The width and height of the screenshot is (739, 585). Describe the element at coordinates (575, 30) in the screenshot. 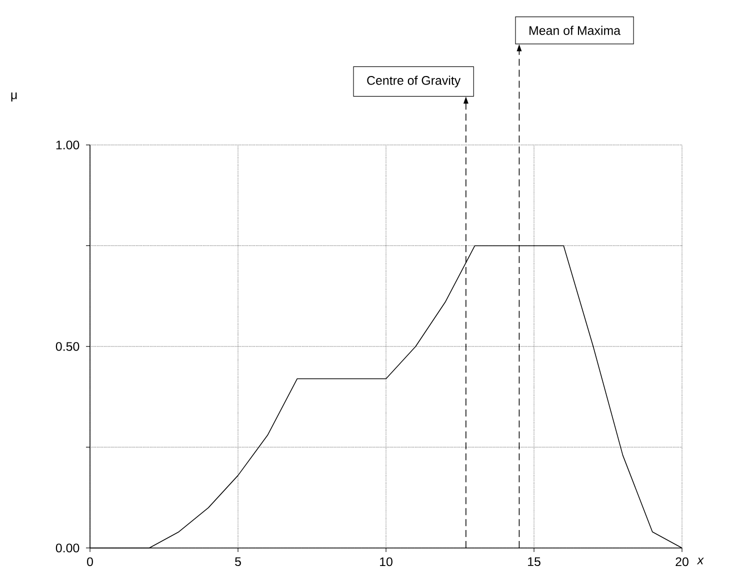

I see `ref-line-label: Mean of Maxima` at that location.